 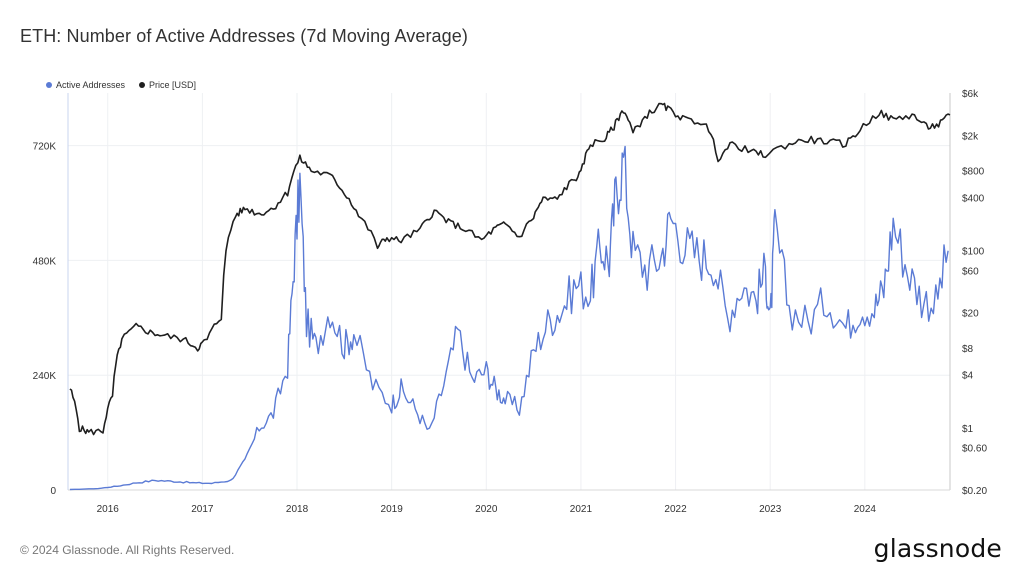 What do you see at coordinates (973, 172) in the screenshot?
I see `right-tick-label: $800` at bounding box center [973, 172].